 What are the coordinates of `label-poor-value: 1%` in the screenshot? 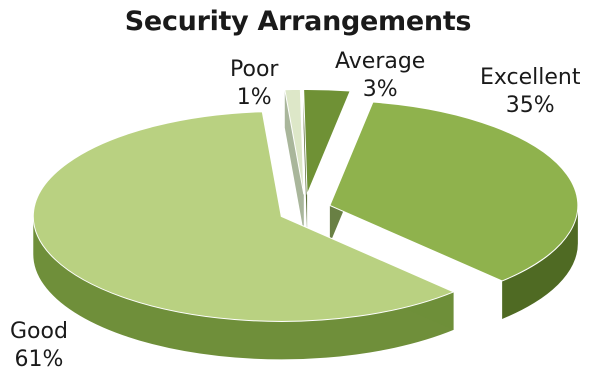 It's located at (254, 97).